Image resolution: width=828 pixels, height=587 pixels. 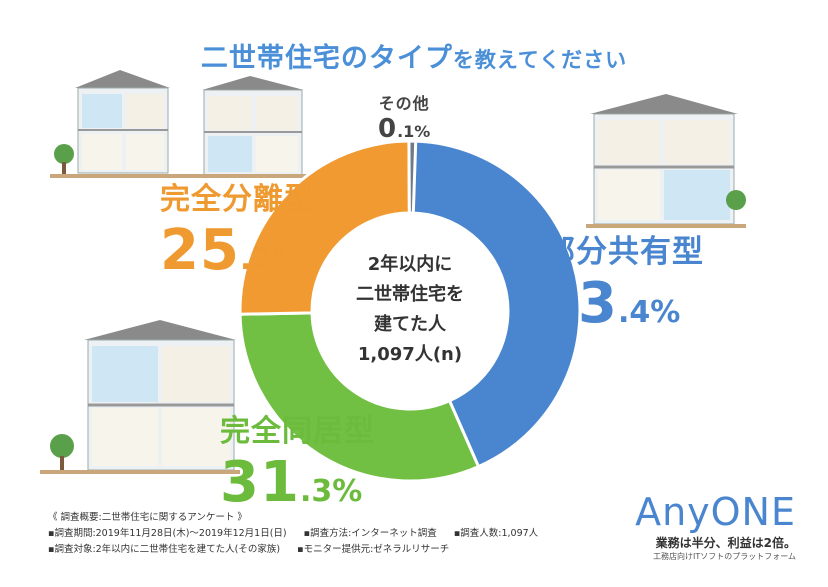 I want to click on survey-period: ▪調査期間:2019年11月28日(木)〜2019年12月1日(日), so click(x=167, y=533).